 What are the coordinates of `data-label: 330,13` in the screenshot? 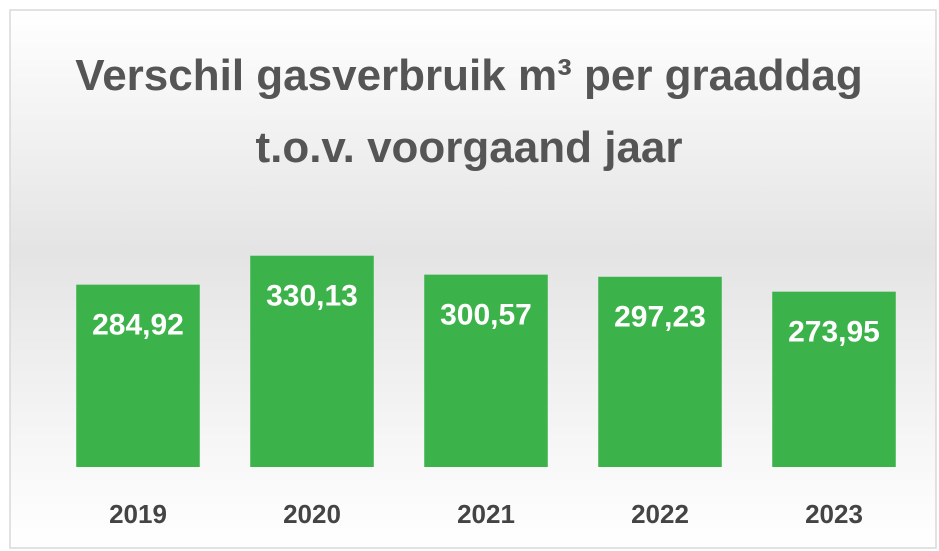 It's located at (312, 296).